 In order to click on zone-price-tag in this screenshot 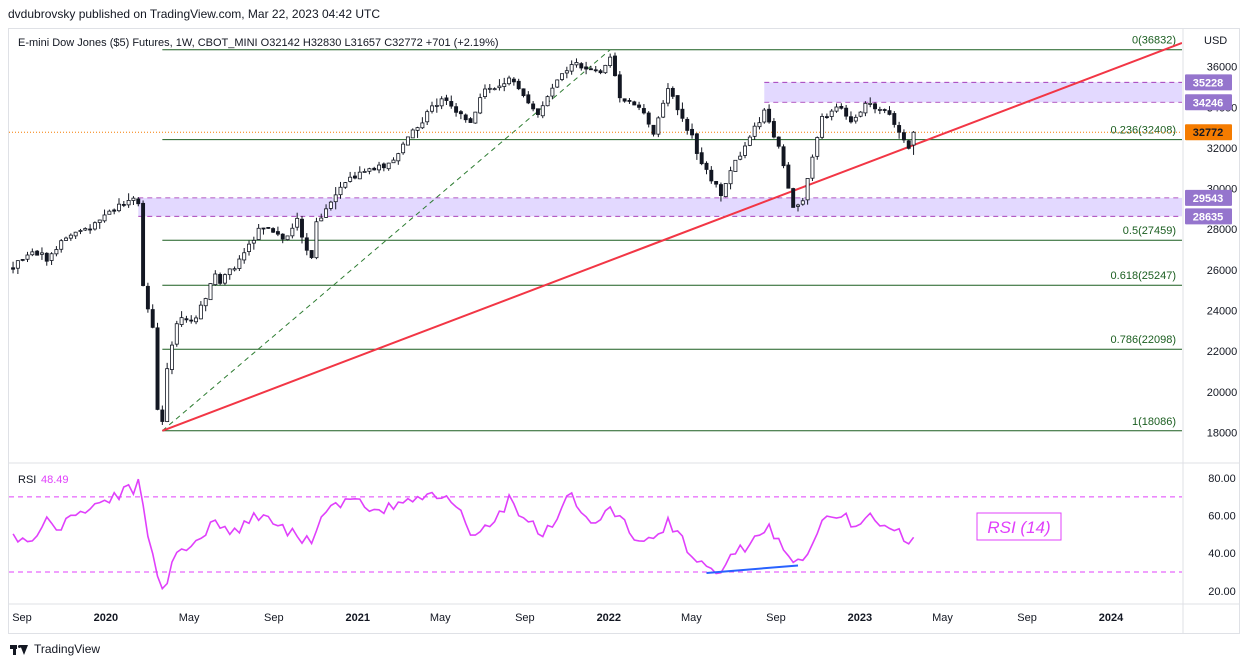, I will do `click(1208, 197)`.